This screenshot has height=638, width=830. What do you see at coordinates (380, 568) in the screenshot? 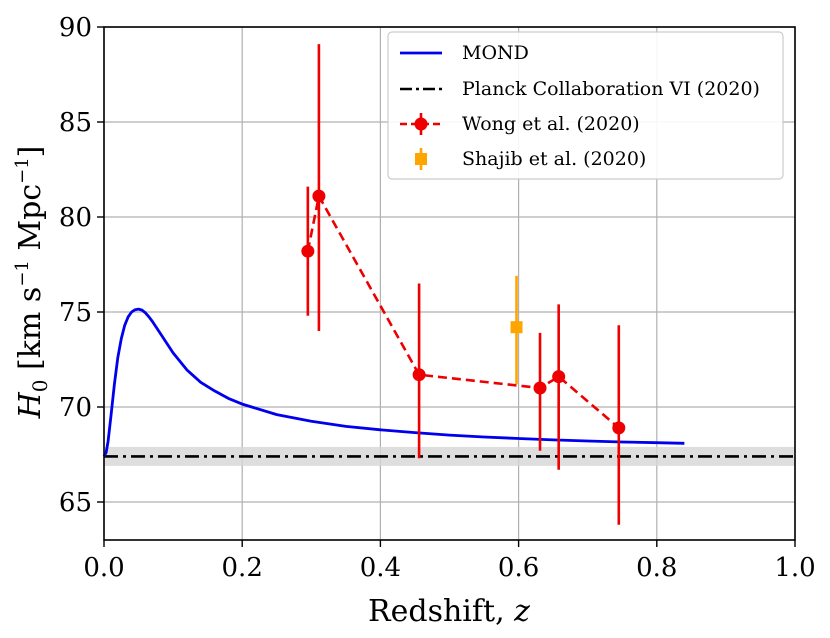
I see `x-tick-label: 0.4` at bounding box center [380, 568].